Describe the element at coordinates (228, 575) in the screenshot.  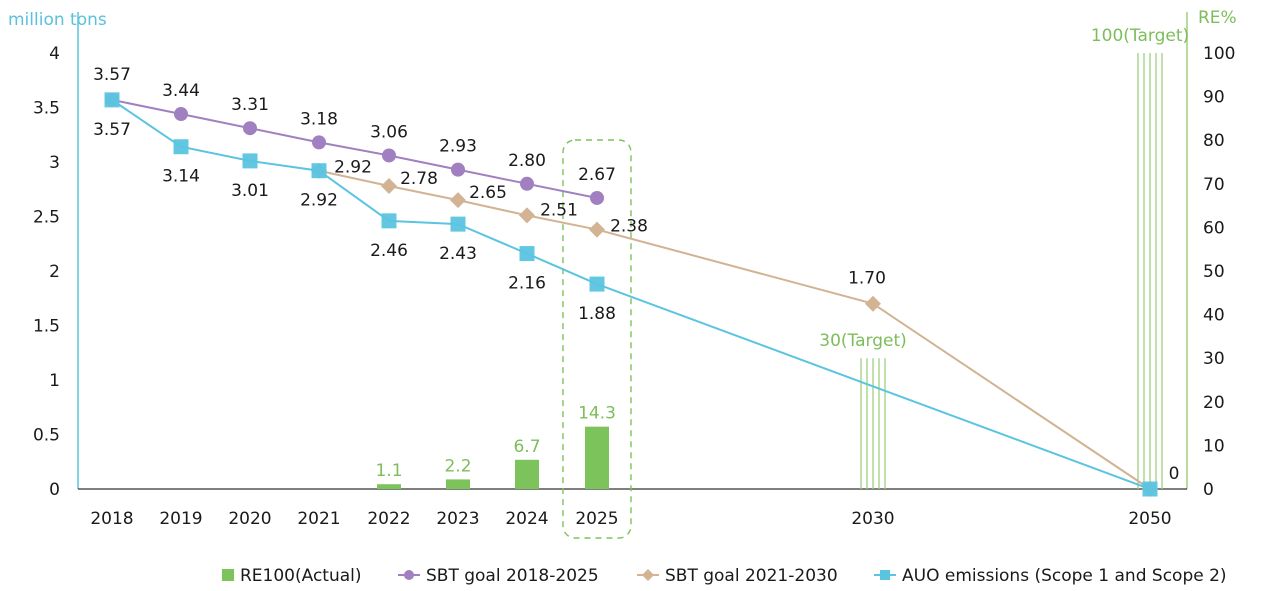
I see `legend-marker-re100` at that location.